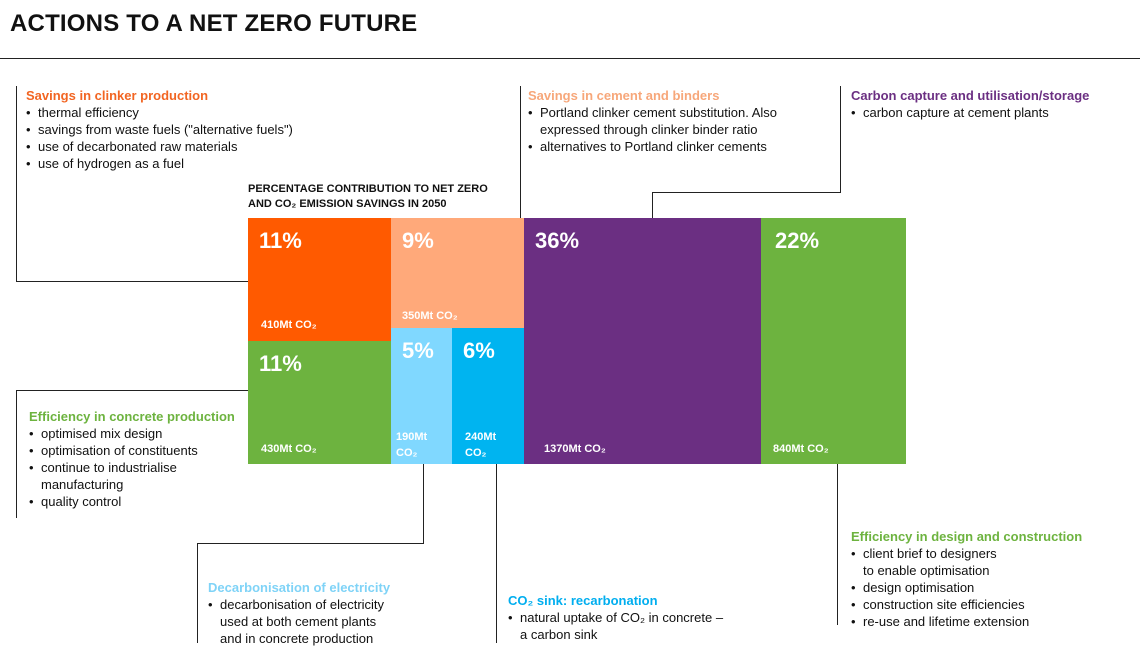 Image resolution: width=1140 pixels, height=667 pixels. What do you see at coordinates (624, 95) in the screenshot?
I see `annotation-cement-title: Savings in cement and binders` at bounding box center [624, 95].